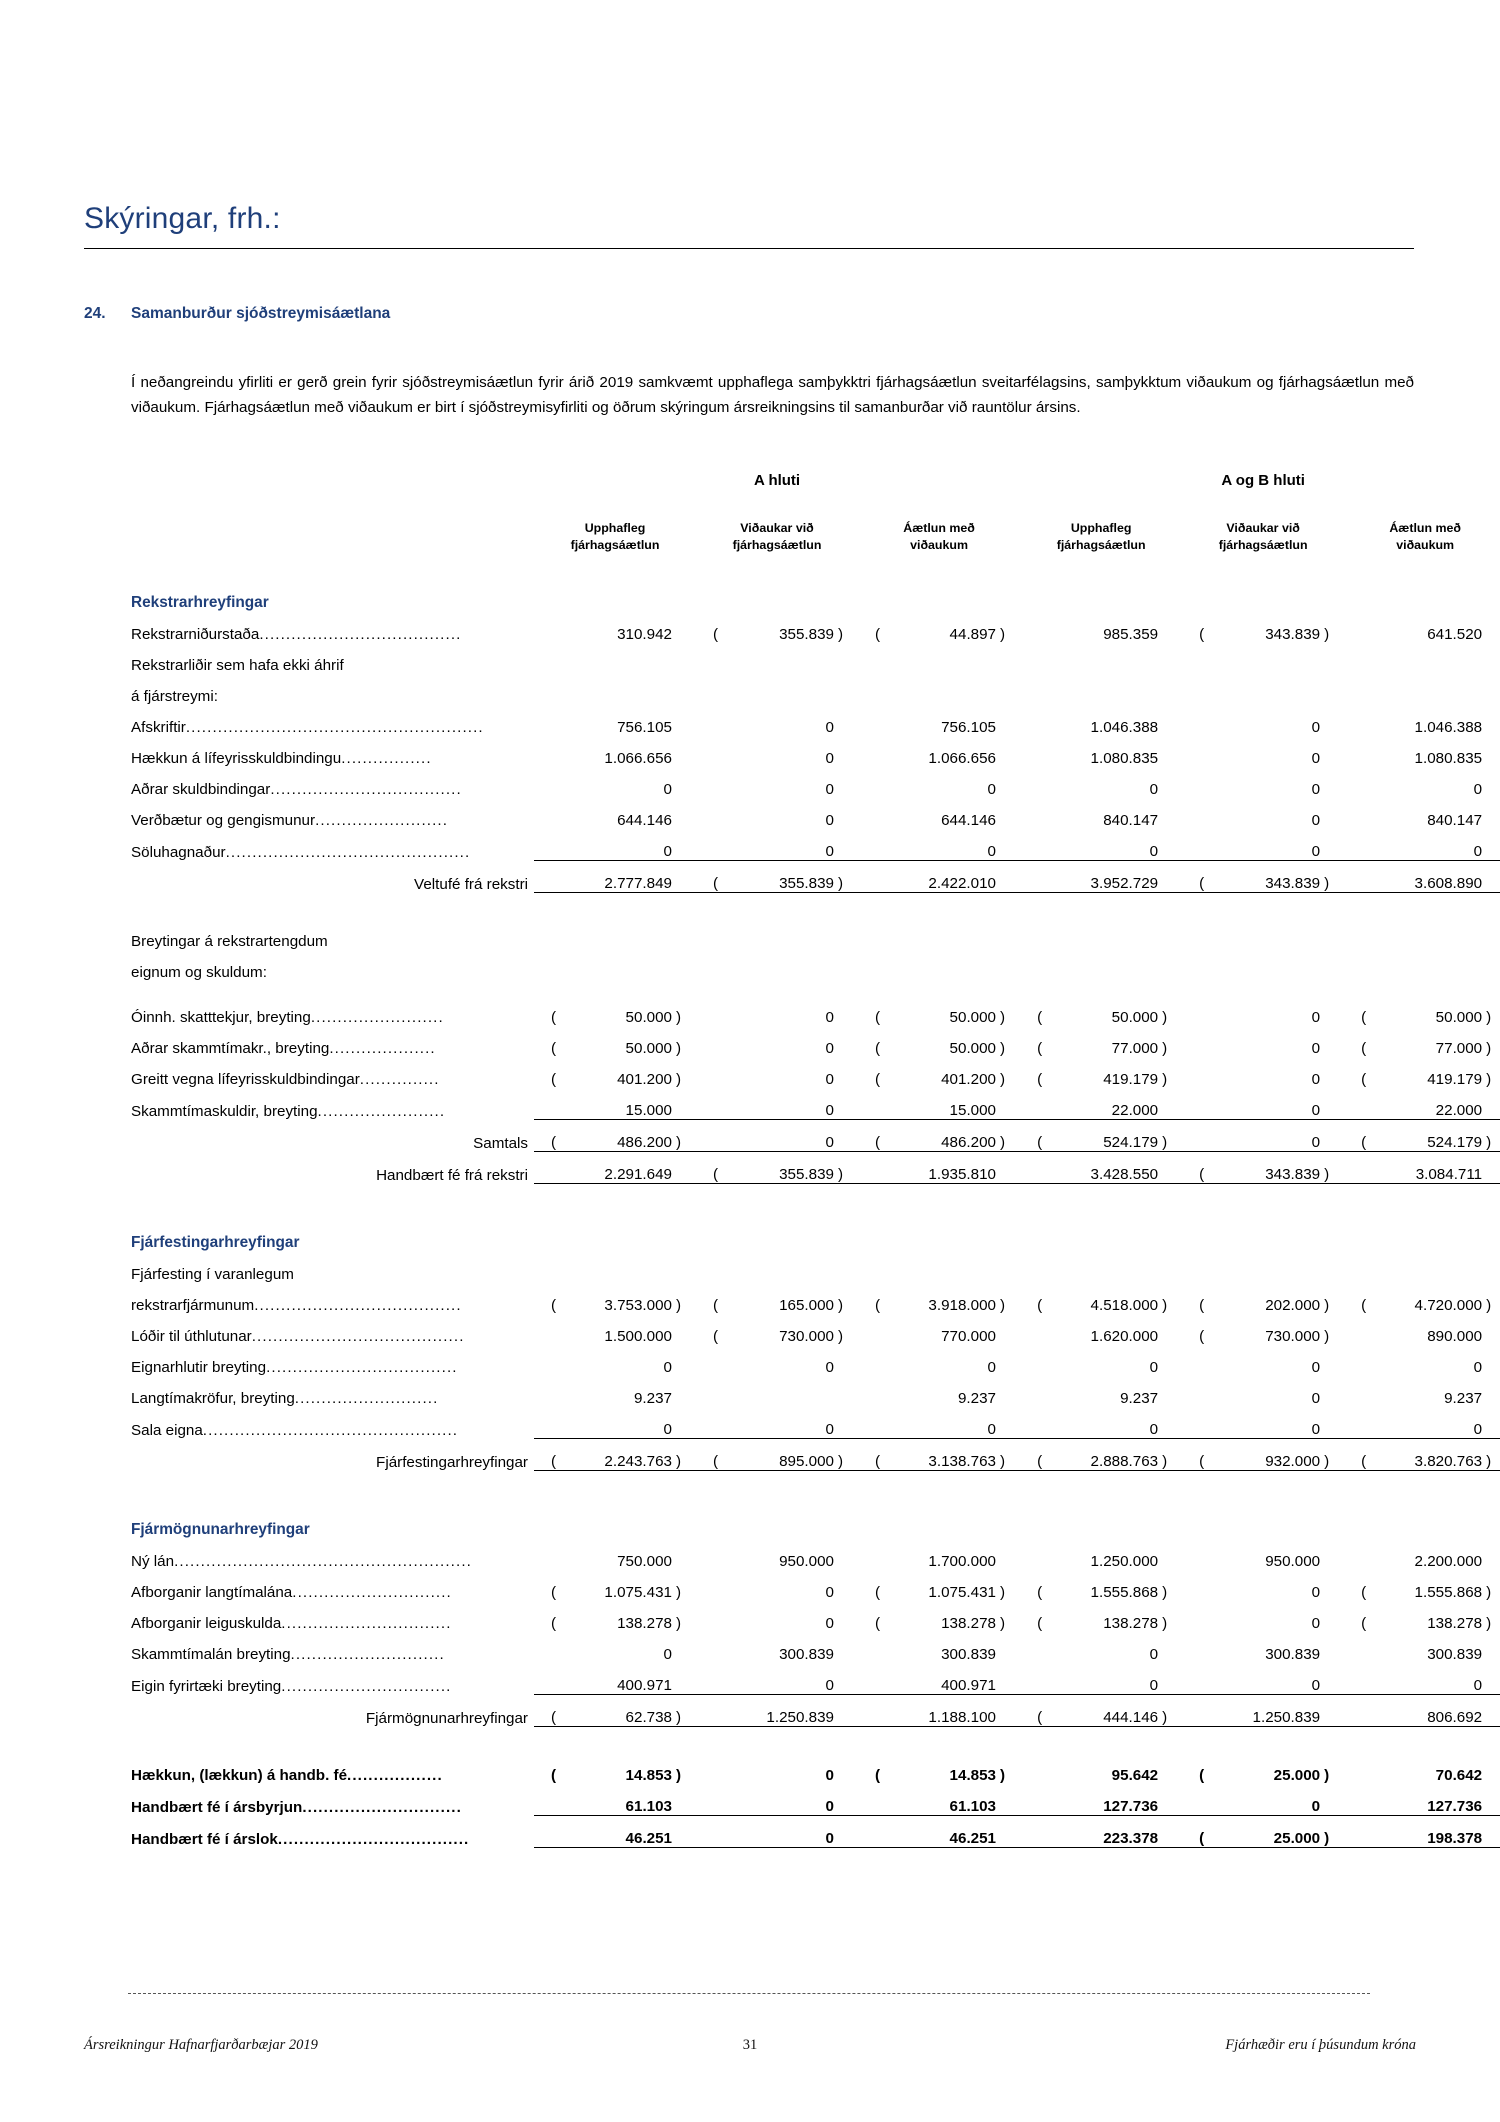  What do you see at coordinates (815, 473) in the screenshot?
I see `group-header-row: A hluti A og B hluti` at bounding box center [815, 473].